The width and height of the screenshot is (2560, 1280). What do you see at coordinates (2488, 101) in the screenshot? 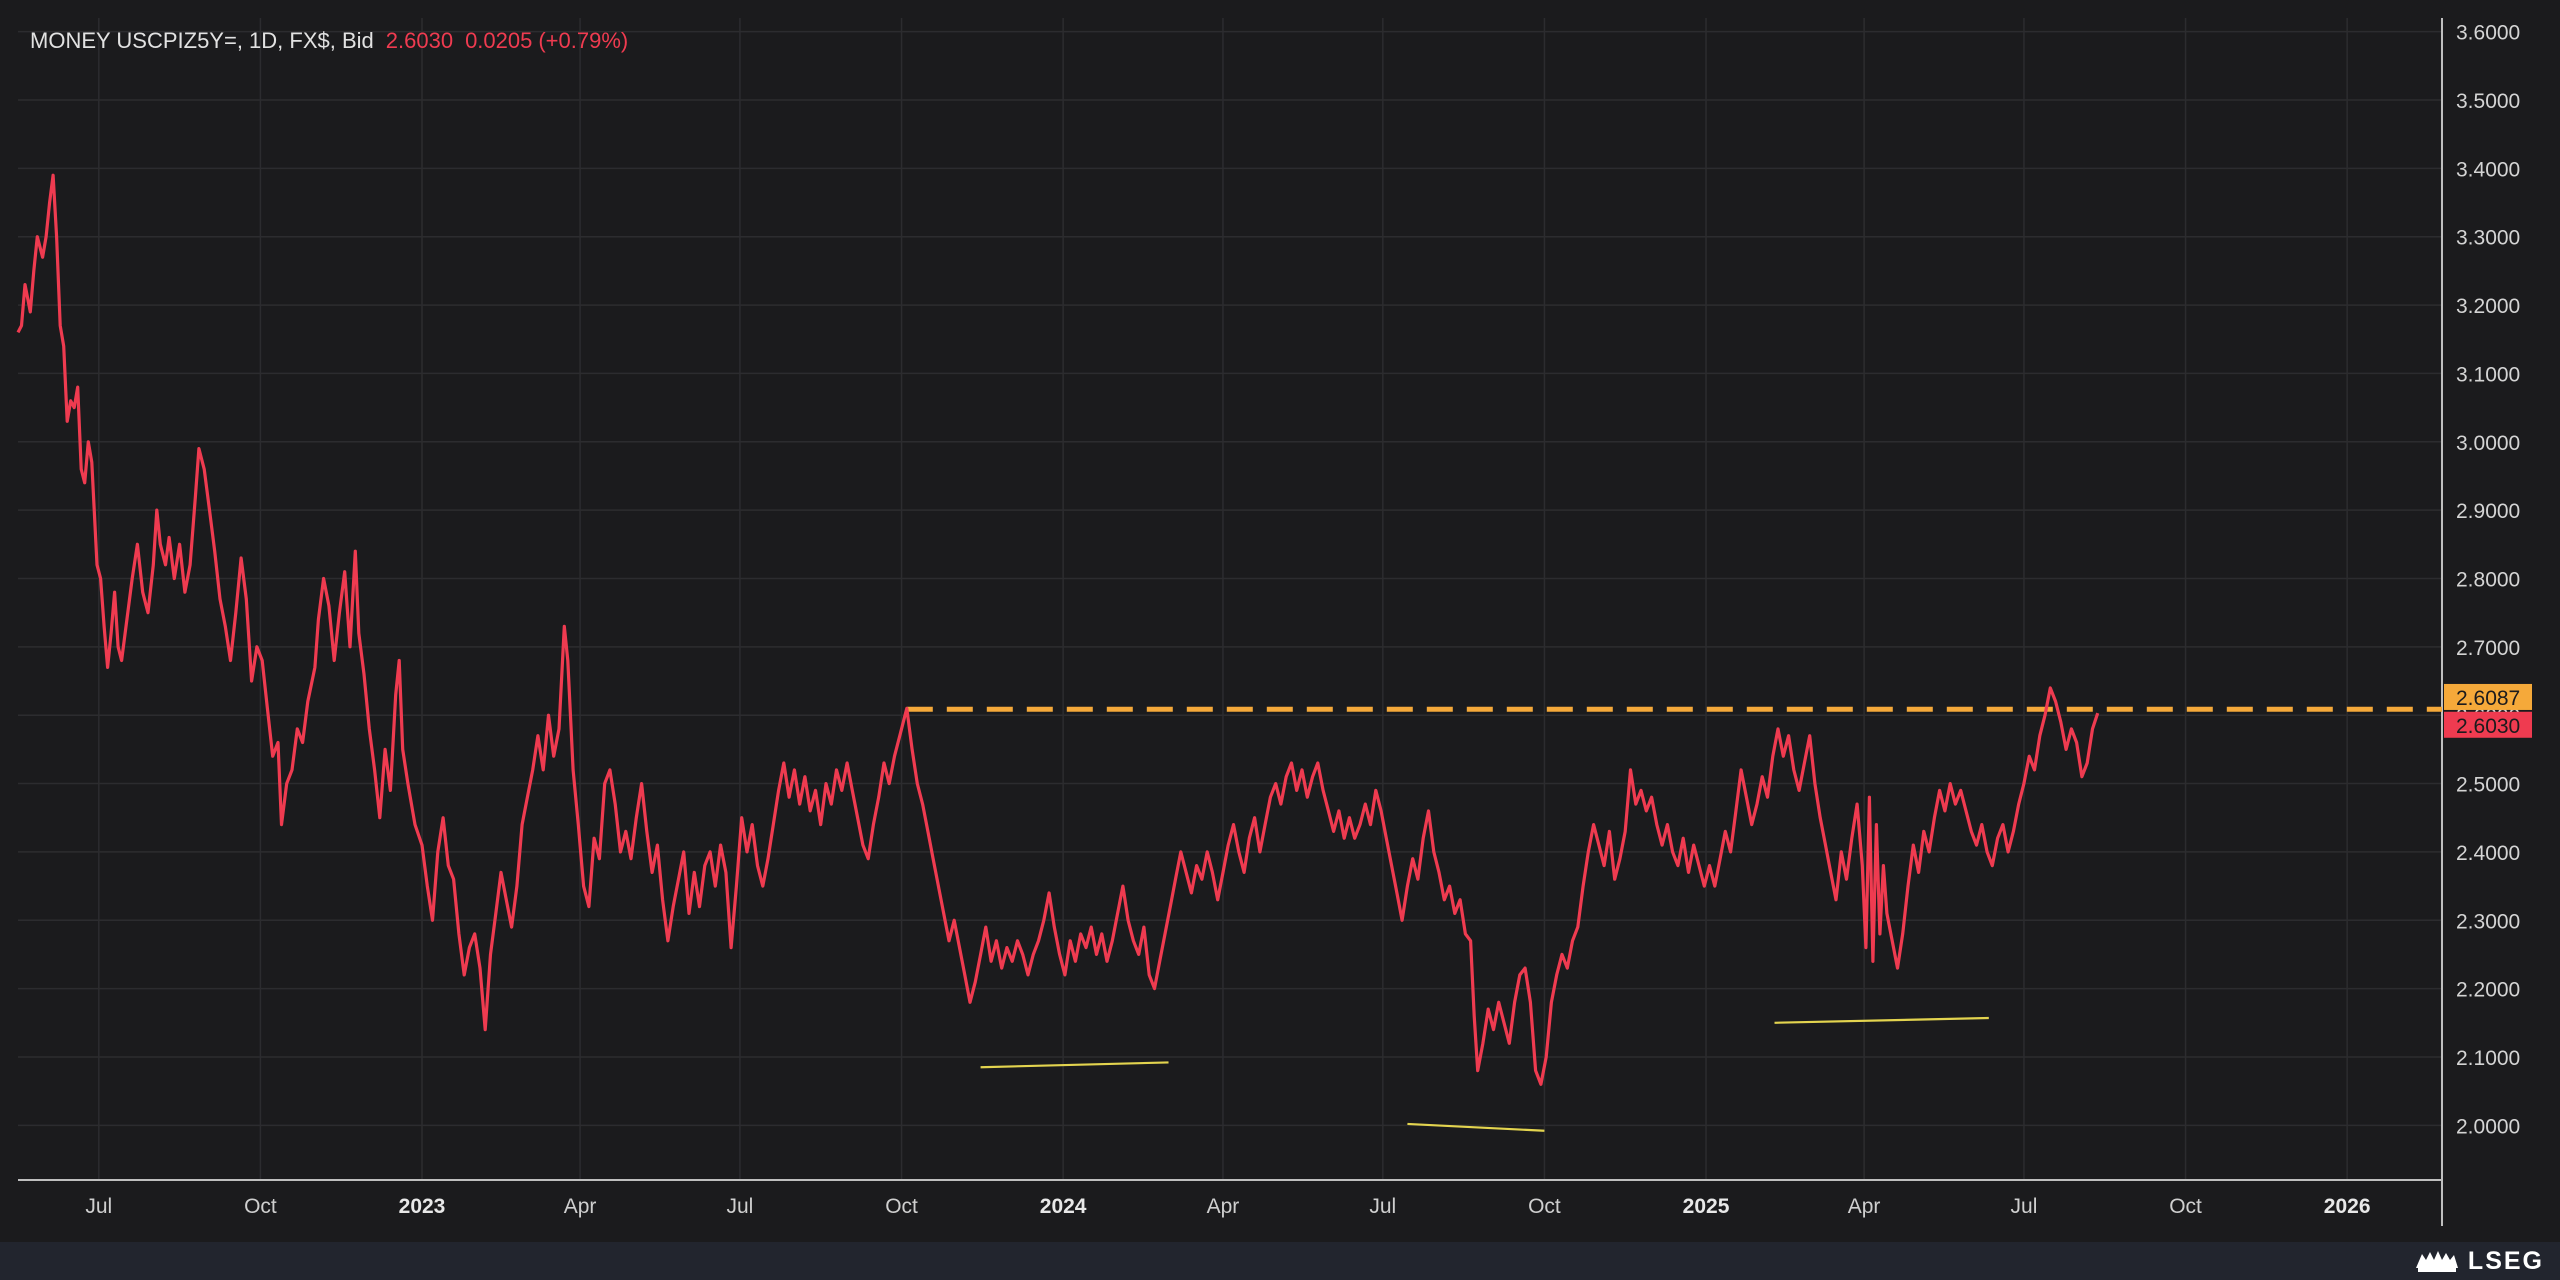
I see `y-tick-label: 3.5000` at bounding box center [2488, 101].